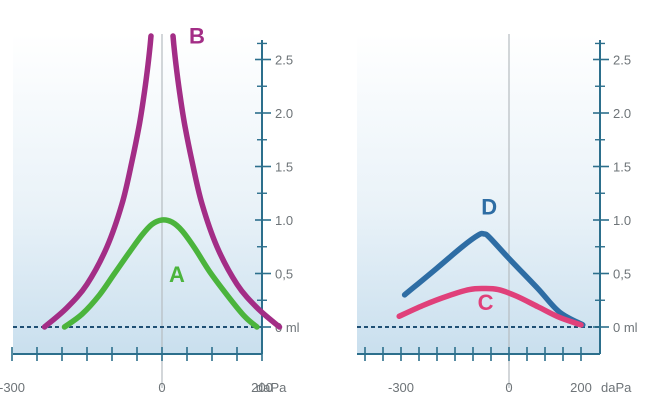  I want to click on right-curve-labels: DC, so click(487, 255).